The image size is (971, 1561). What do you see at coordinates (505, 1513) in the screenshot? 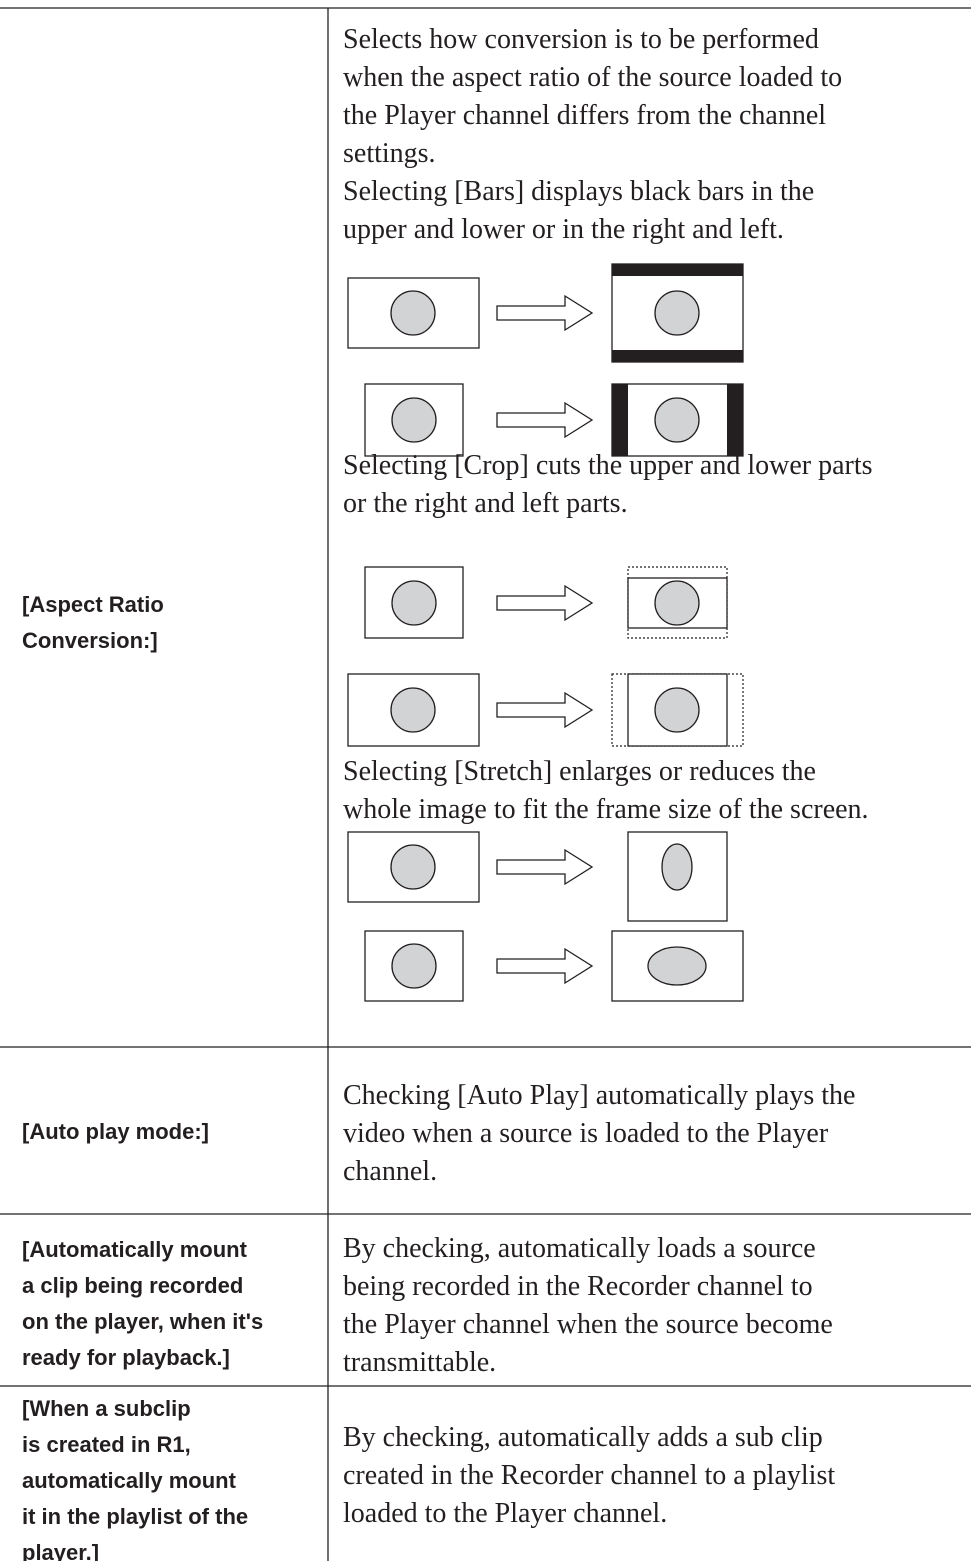
I see `description-line: loaded to the Player channel.` at bounding box center [505, 1513].